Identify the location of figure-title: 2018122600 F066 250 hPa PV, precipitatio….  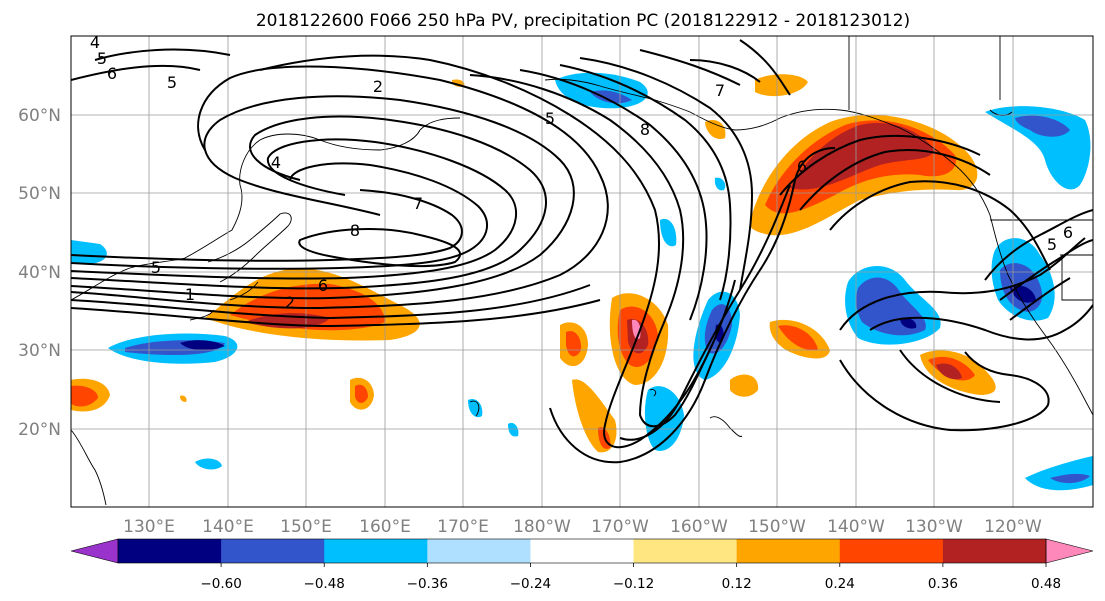
(583, 21).